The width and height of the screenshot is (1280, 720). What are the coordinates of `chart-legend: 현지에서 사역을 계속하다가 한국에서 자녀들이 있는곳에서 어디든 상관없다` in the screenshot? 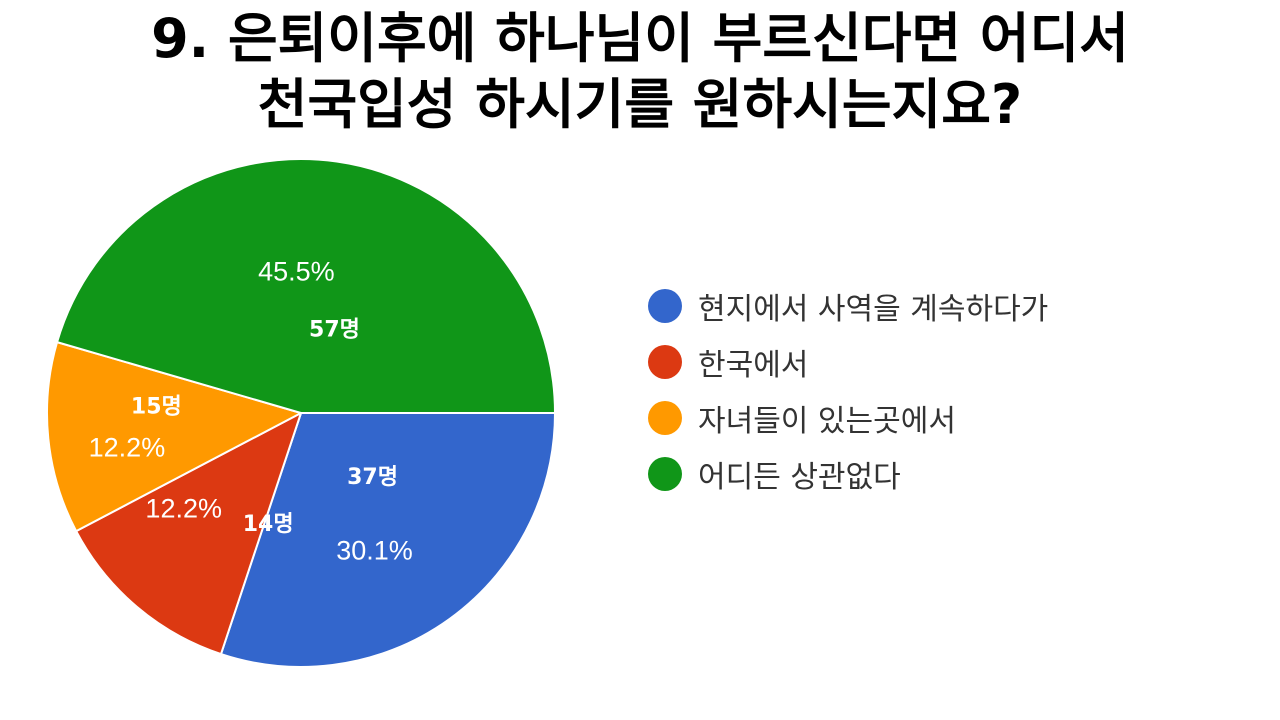 It's located at (848, 390).